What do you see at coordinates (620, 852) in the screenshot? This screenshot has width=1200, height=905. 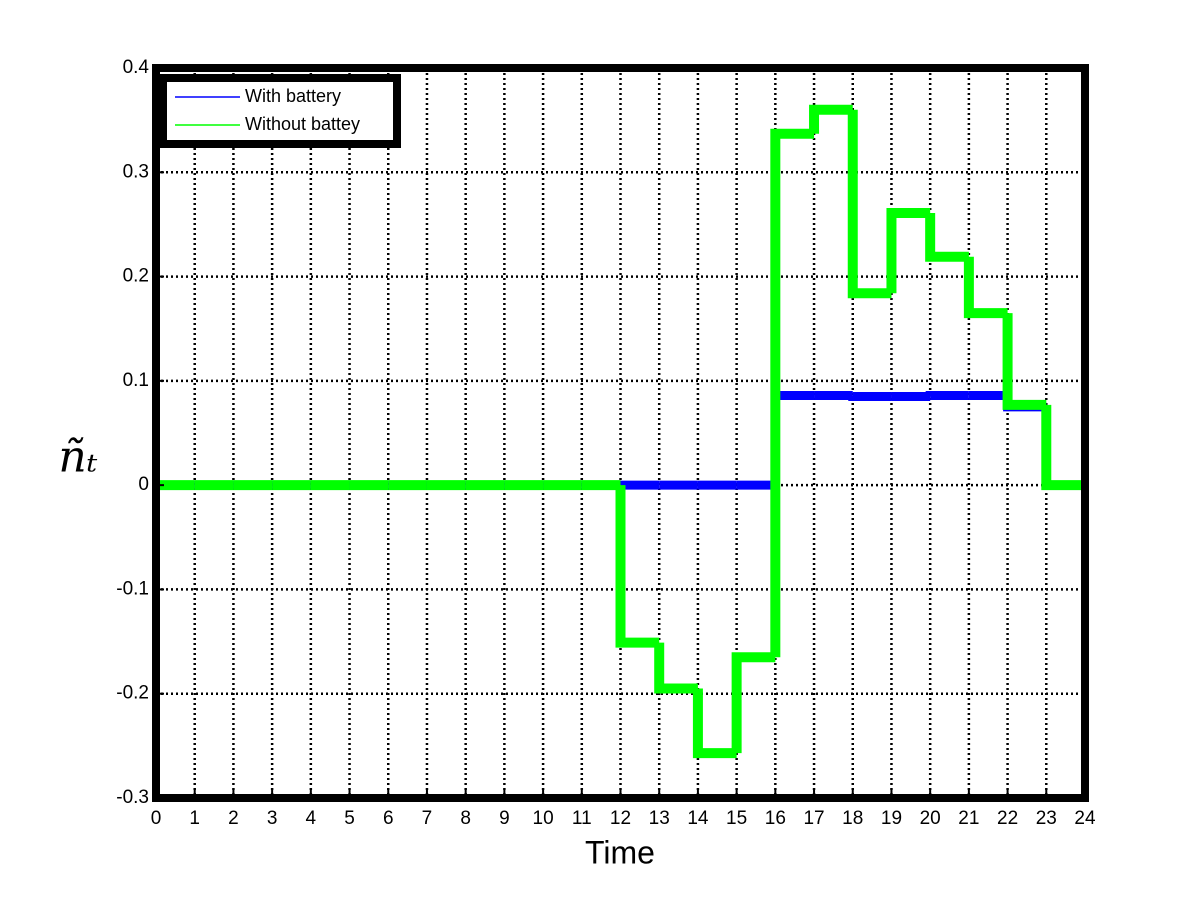 I see `x-axis-label: Time` at bounding box center [620, 852].